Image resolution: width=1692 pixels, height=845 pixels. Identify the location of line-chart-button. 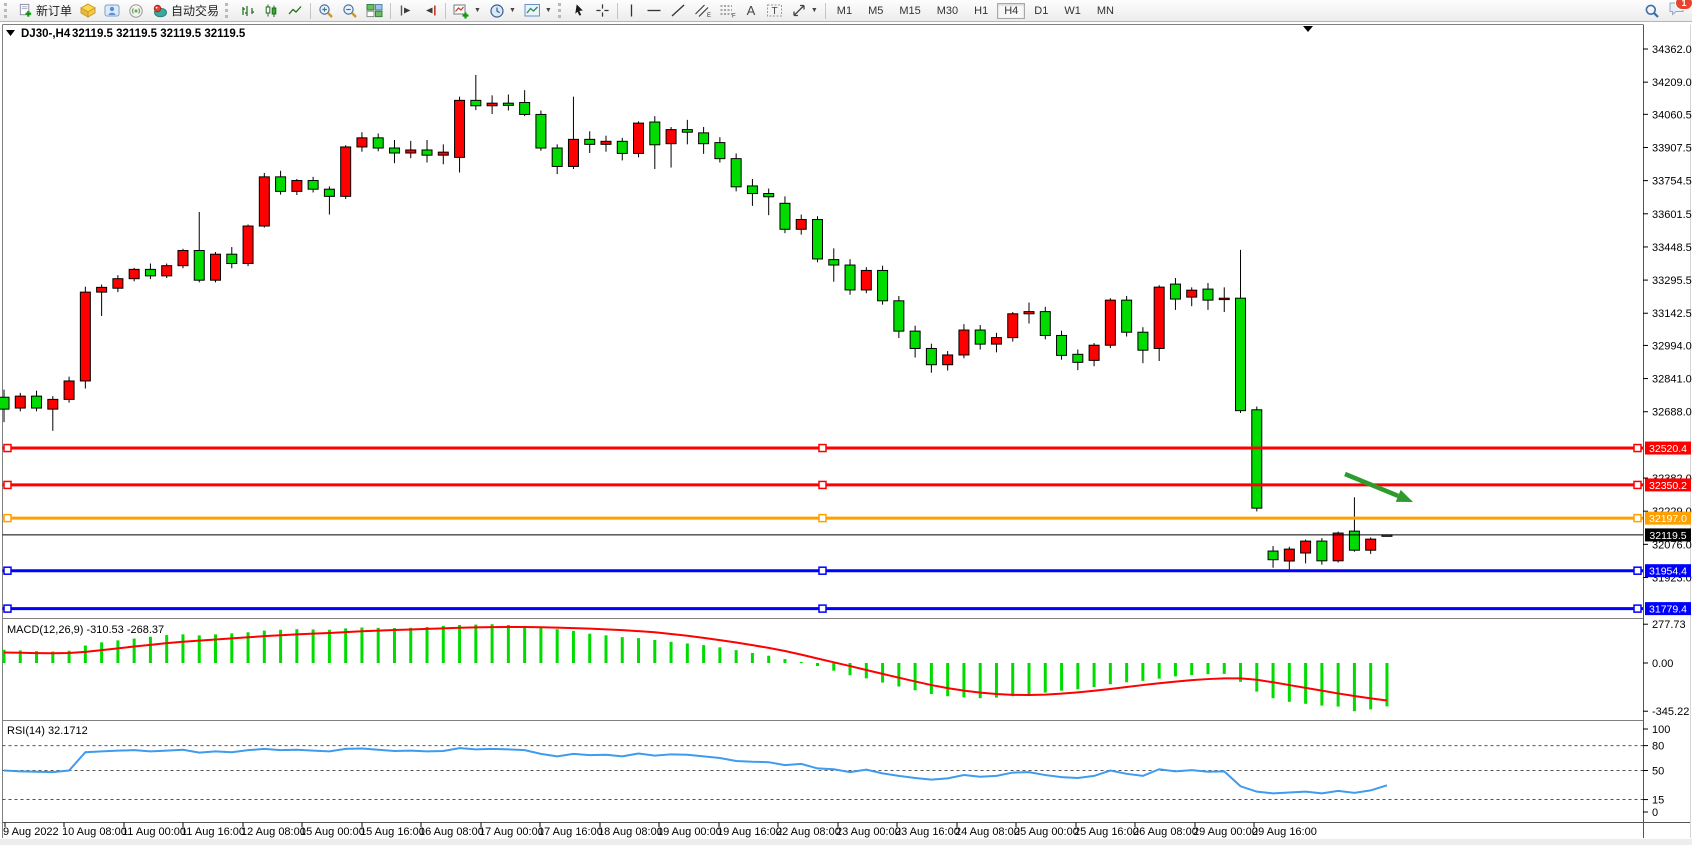
(295, 11).